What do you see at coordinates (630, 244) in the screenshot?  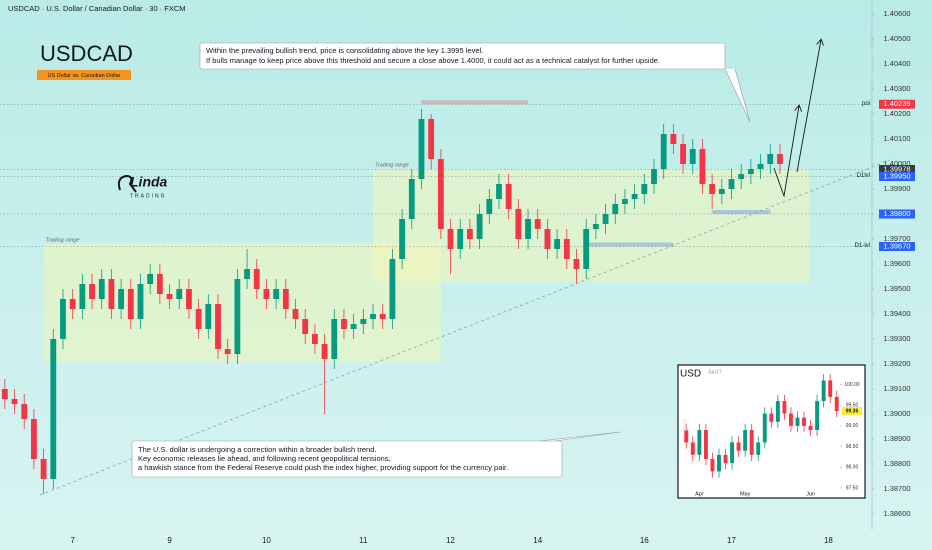 I see `level-zone` at bounding box center [630, 244].